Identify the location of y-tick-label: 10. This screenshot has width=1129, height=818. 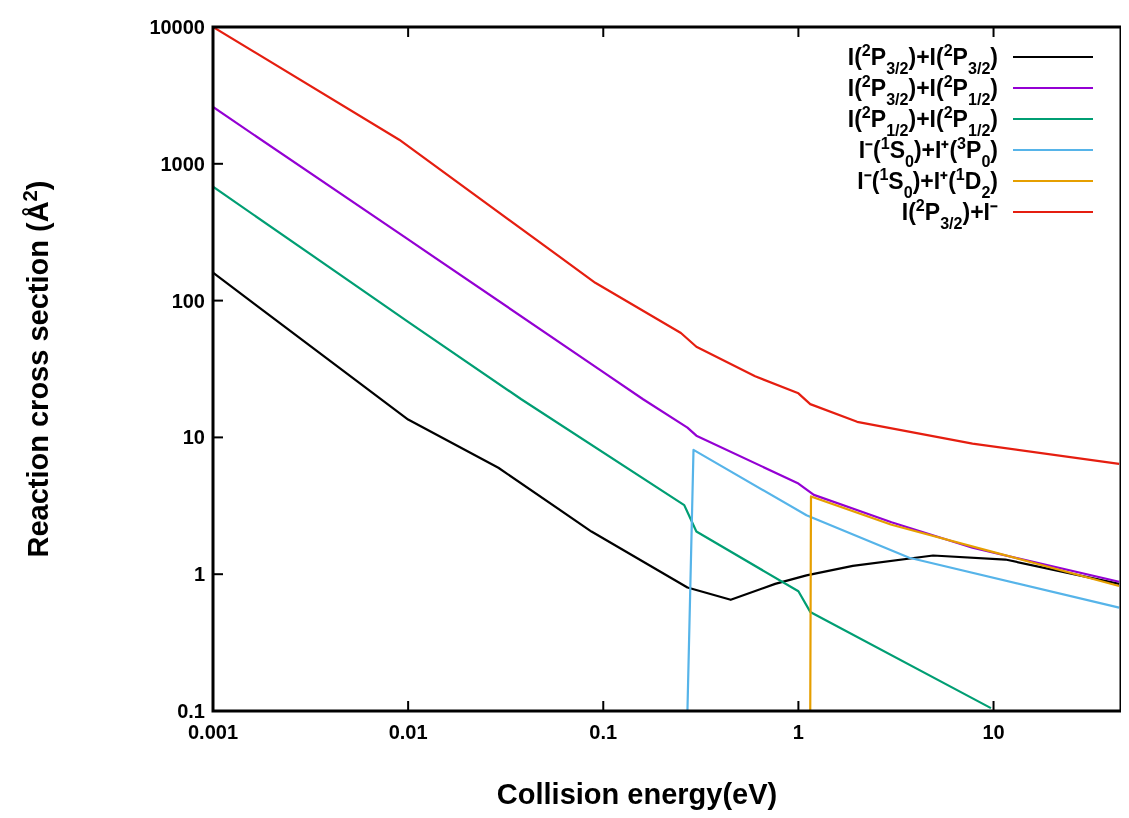
(193, 437).